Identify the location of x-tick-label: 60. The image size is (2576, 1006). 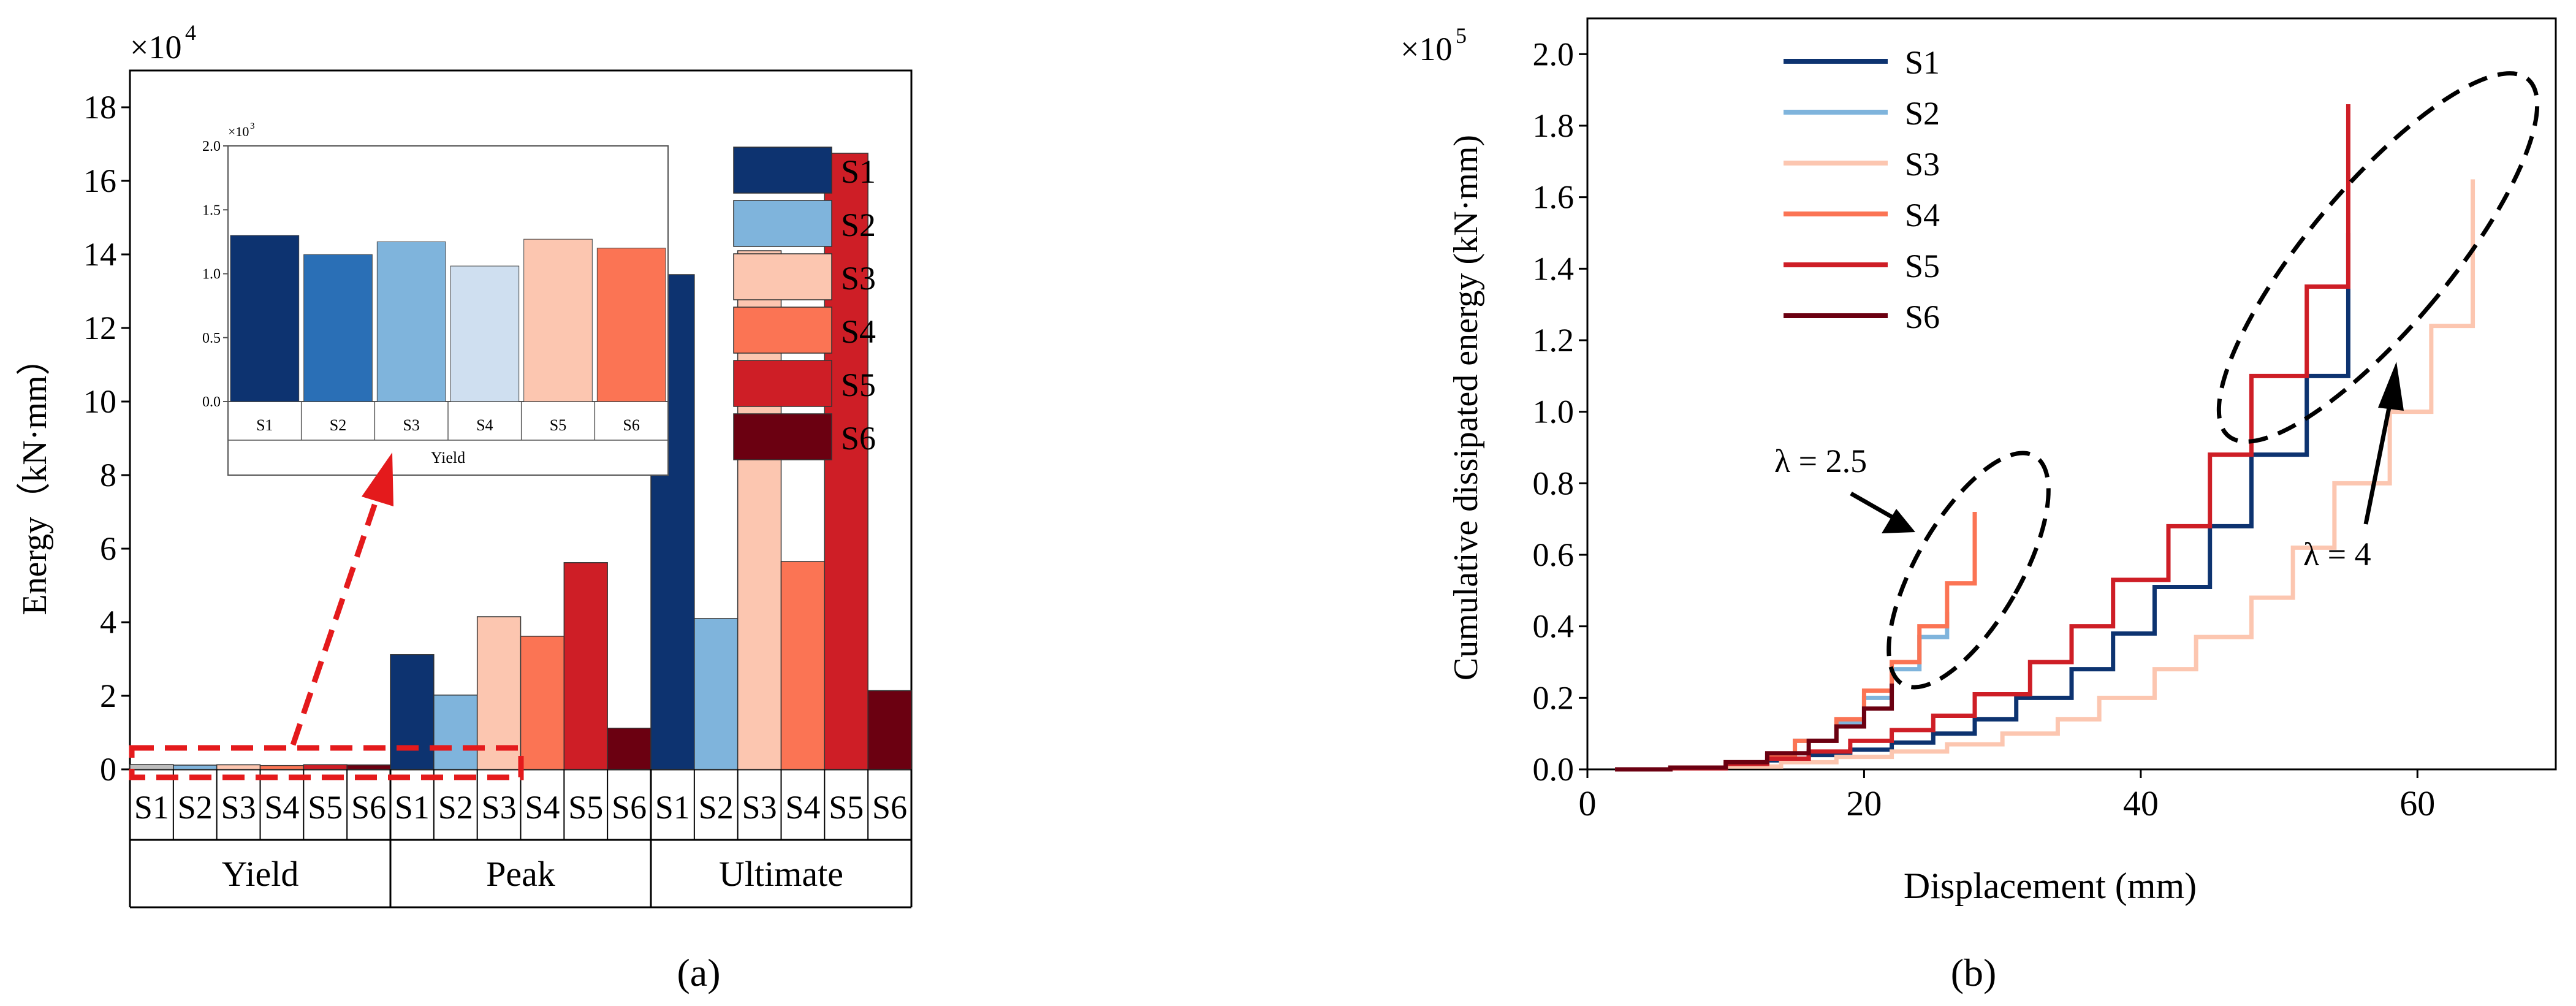
(2417, 803).